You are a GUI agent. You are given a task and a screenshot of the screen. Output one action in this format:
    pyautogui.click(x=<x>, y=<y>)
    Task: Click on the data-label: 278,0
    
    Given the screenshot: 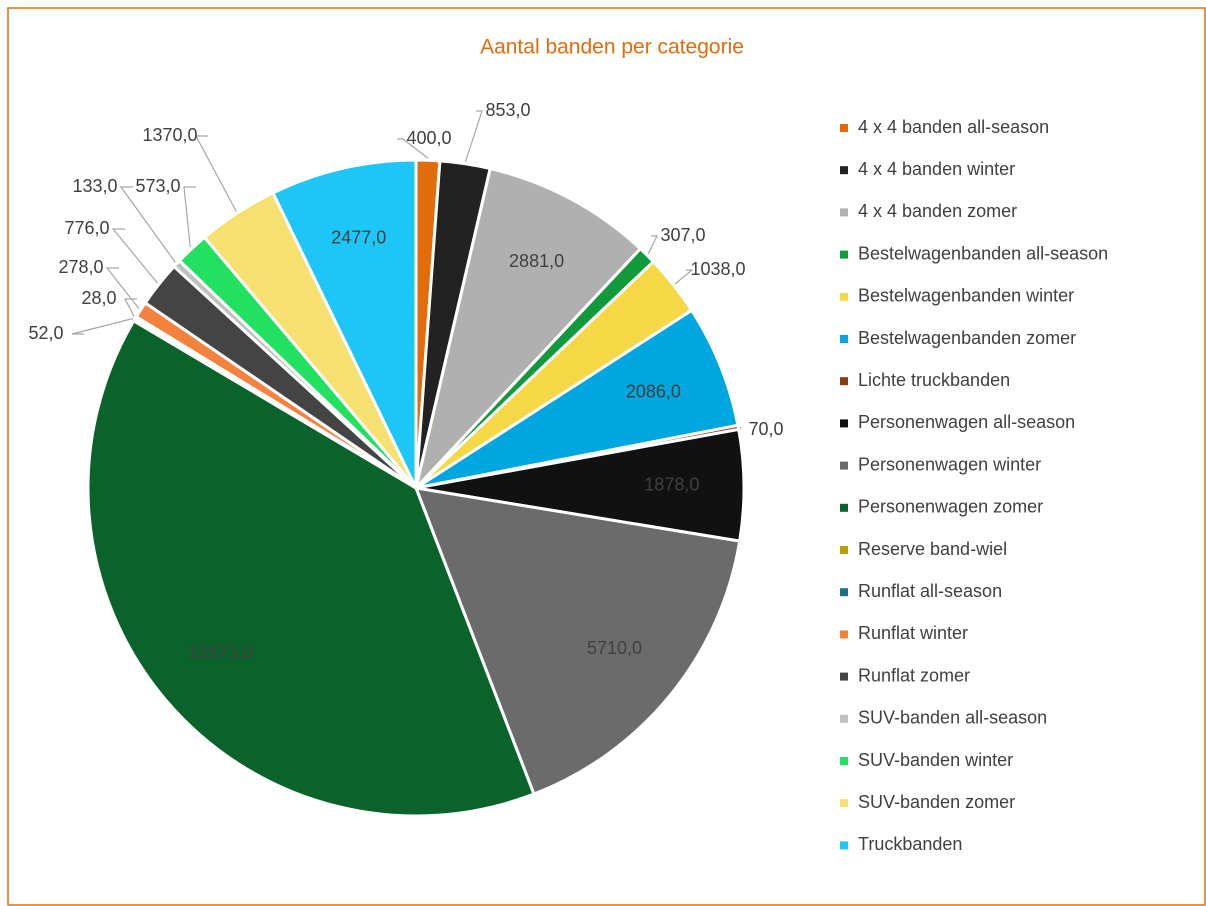 What is the action you would take?
    pyautogui.click(x=80, y=267)
    